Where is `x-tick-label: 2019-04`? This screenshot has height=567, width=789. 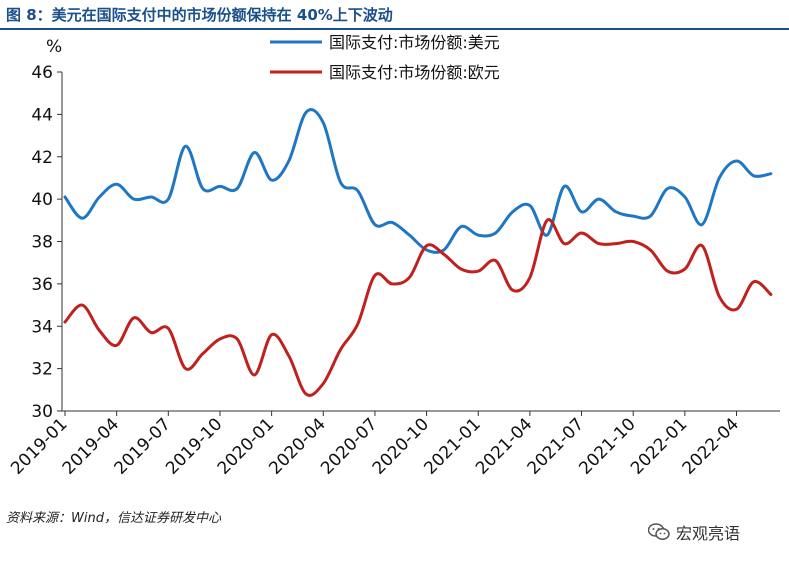 x-tick-label: 2019-04 is located at coordinates (91, 446).